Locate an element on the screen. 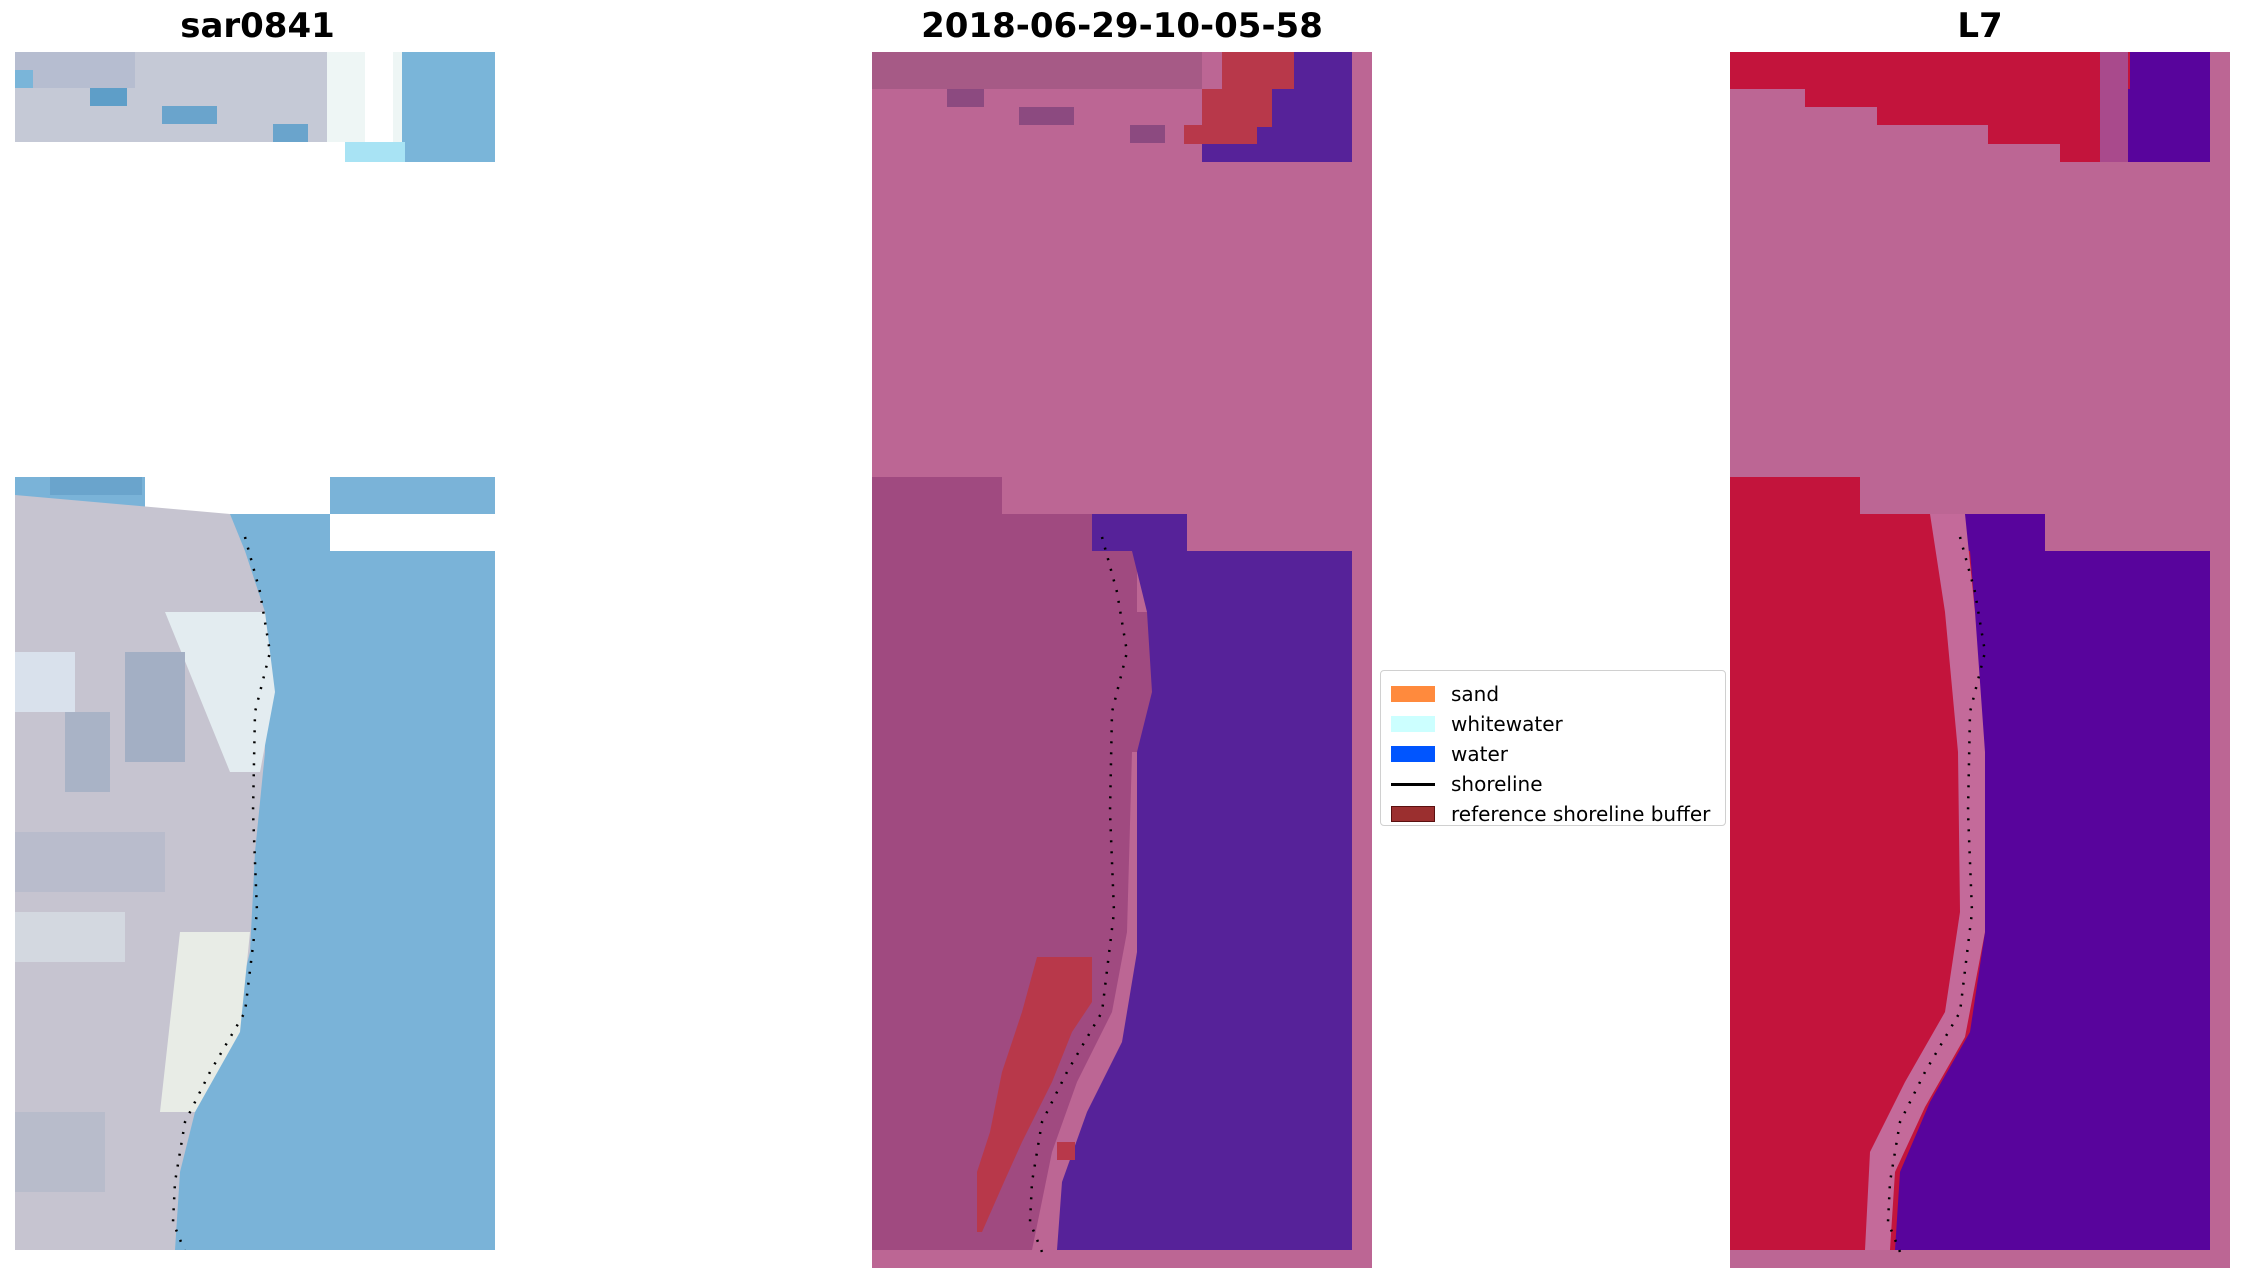 Image resolution: width=2242 pixels, height=1283 pixels. legend-item-water: water is located at coordinates (1553, 754).